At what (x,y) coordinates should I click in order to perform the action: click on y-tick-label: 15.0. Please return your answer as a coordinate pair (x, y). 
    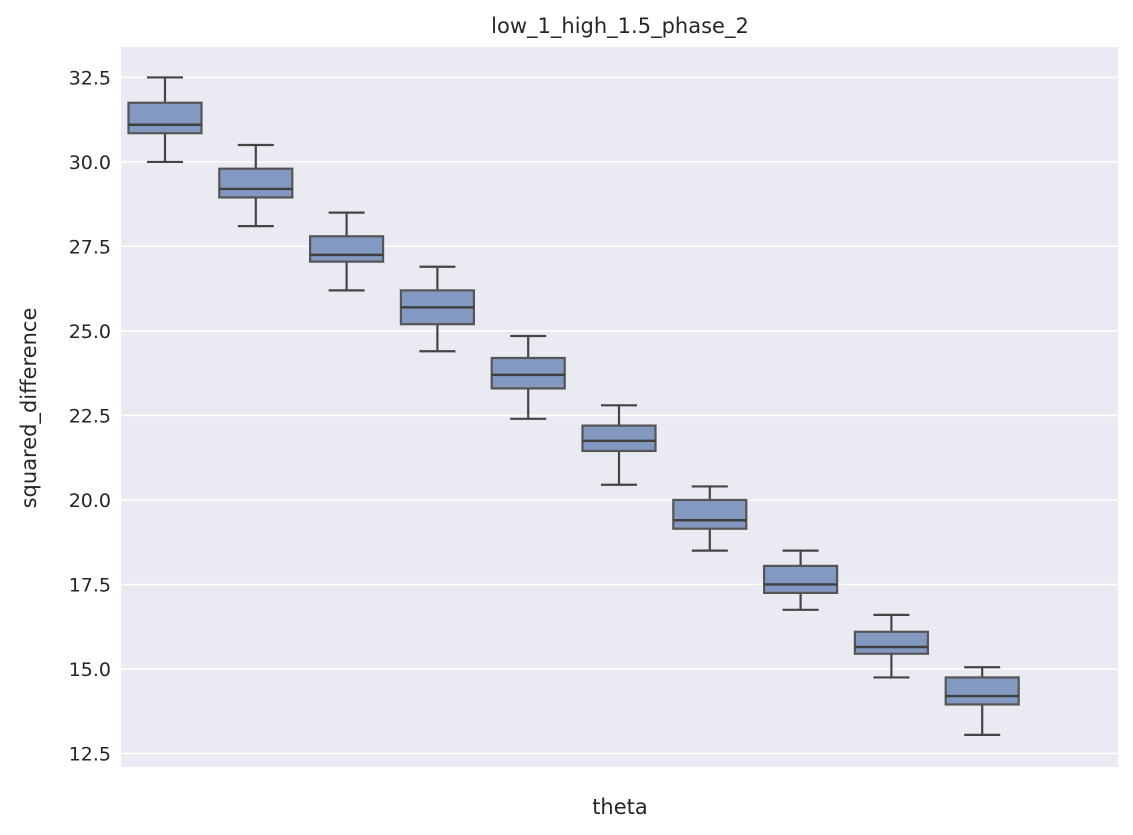
    Looking at the image, I should click on (90, 670).